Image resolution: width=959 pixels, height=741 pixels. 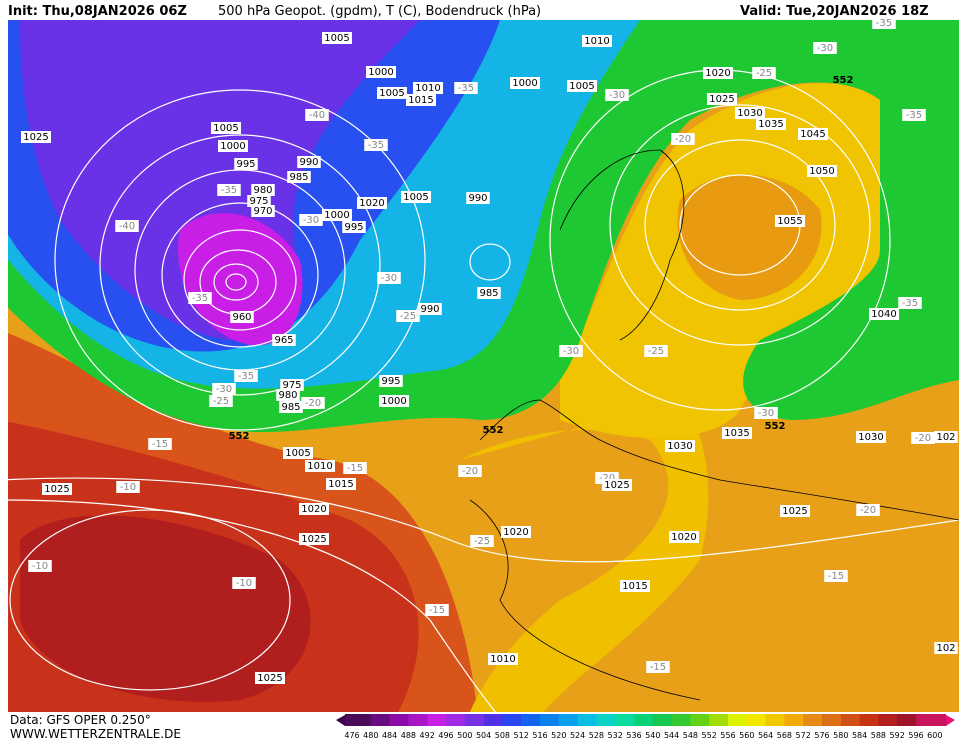 I want to click on colorbar-label: 576, so click(x=821, y=735).